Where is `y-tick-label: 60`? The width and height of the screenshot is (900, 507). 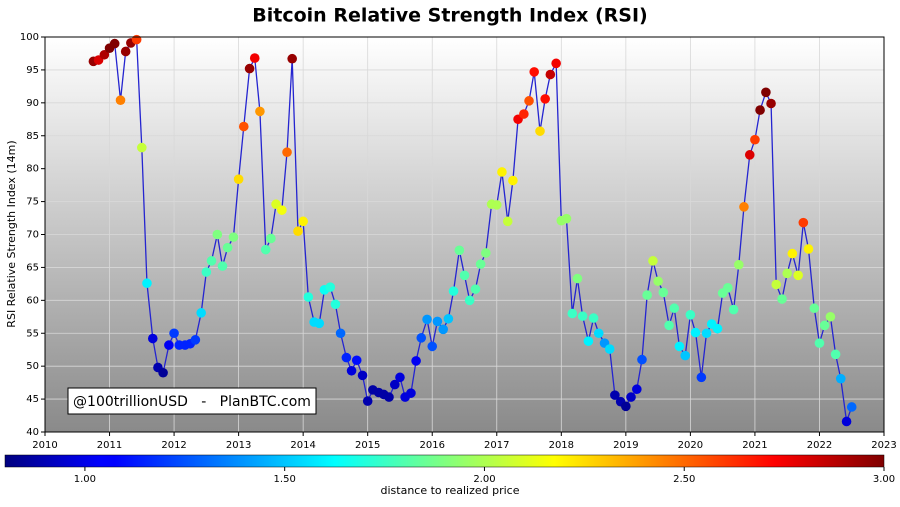 y-tick-label: 60 is located at coordinates (32, 300).